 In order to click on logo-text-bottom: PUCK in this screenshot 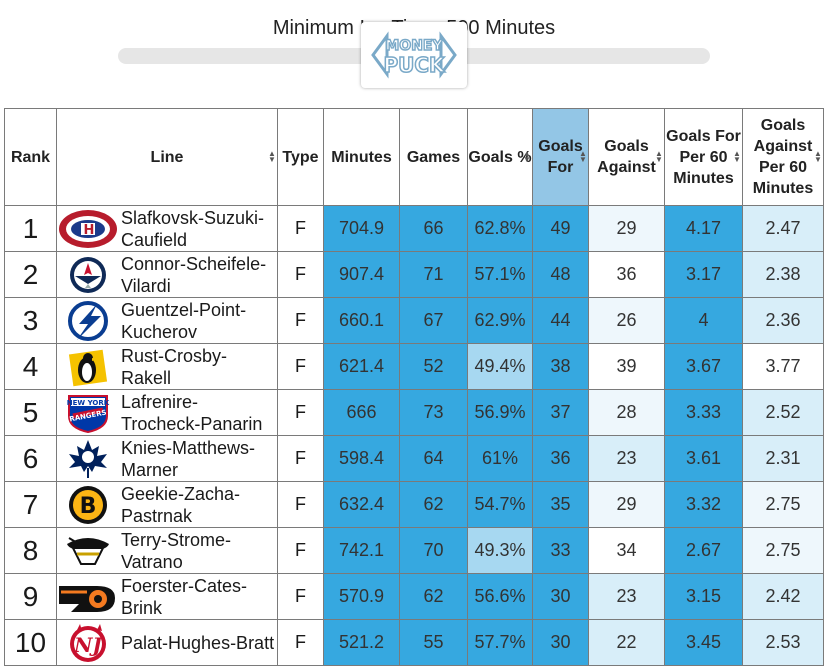, I will do `click(414, 65)`.